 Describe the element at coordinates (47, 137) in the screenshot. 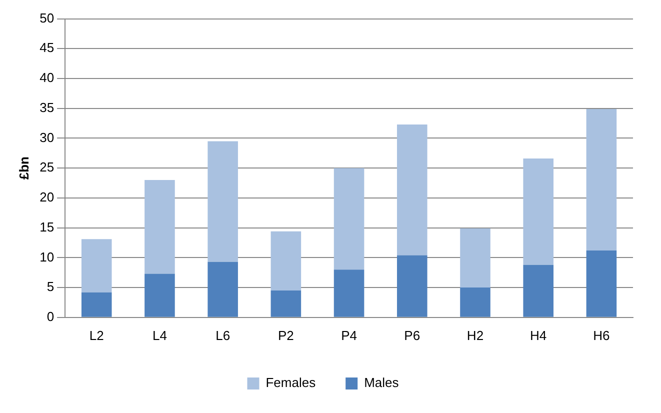

I see `y-tick-label: 30` at that location.